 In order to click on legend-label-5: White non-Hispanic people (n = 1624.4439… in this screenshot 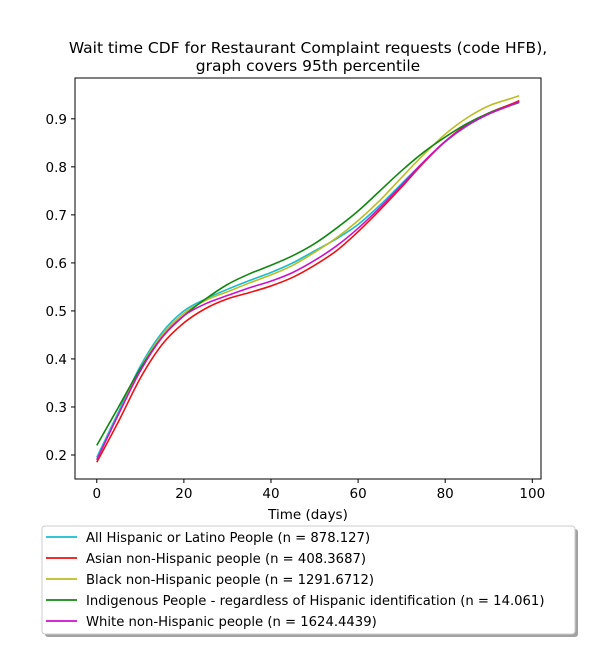, I will do `click(231, 622)`.